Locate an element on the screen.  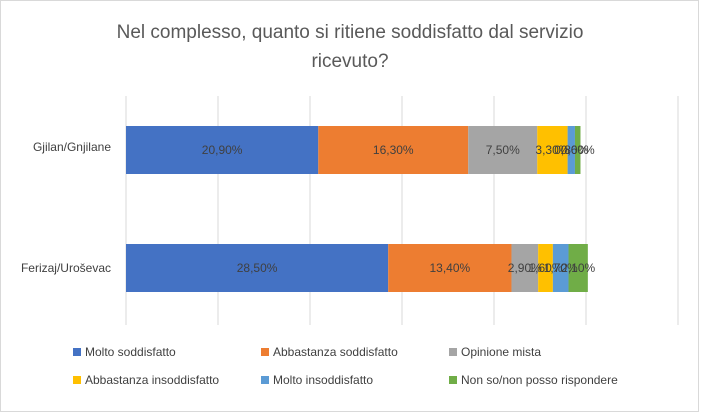
data-label-1-0: 28,50% is located at coordinates (257, 268).